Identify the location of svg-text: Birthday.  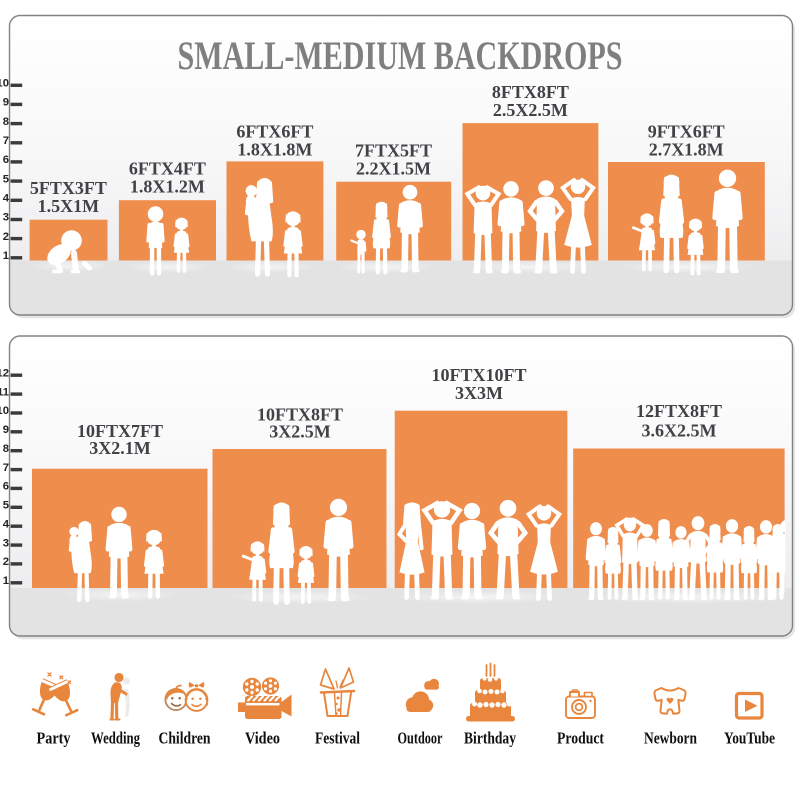
(490, 738).